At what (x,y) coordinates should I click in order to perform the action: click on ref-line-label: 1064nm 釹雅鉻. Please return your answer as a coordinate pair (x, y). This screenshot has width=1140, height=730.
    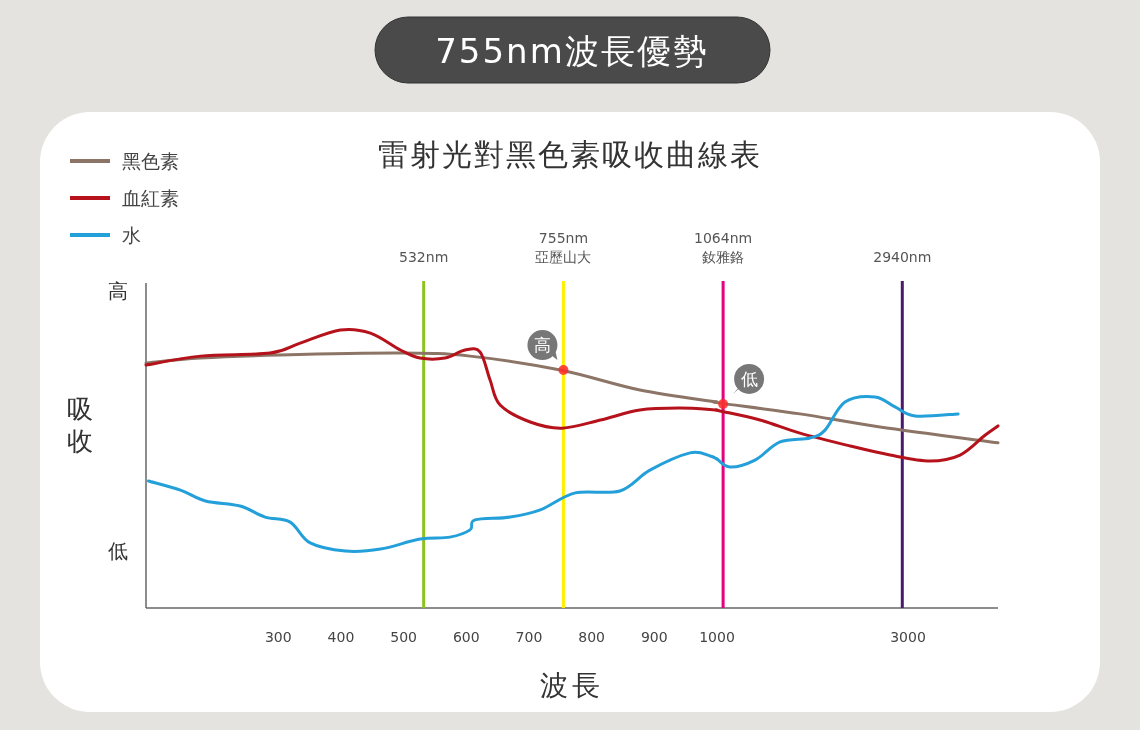
    Looking at the image, I should click on (723, 247).